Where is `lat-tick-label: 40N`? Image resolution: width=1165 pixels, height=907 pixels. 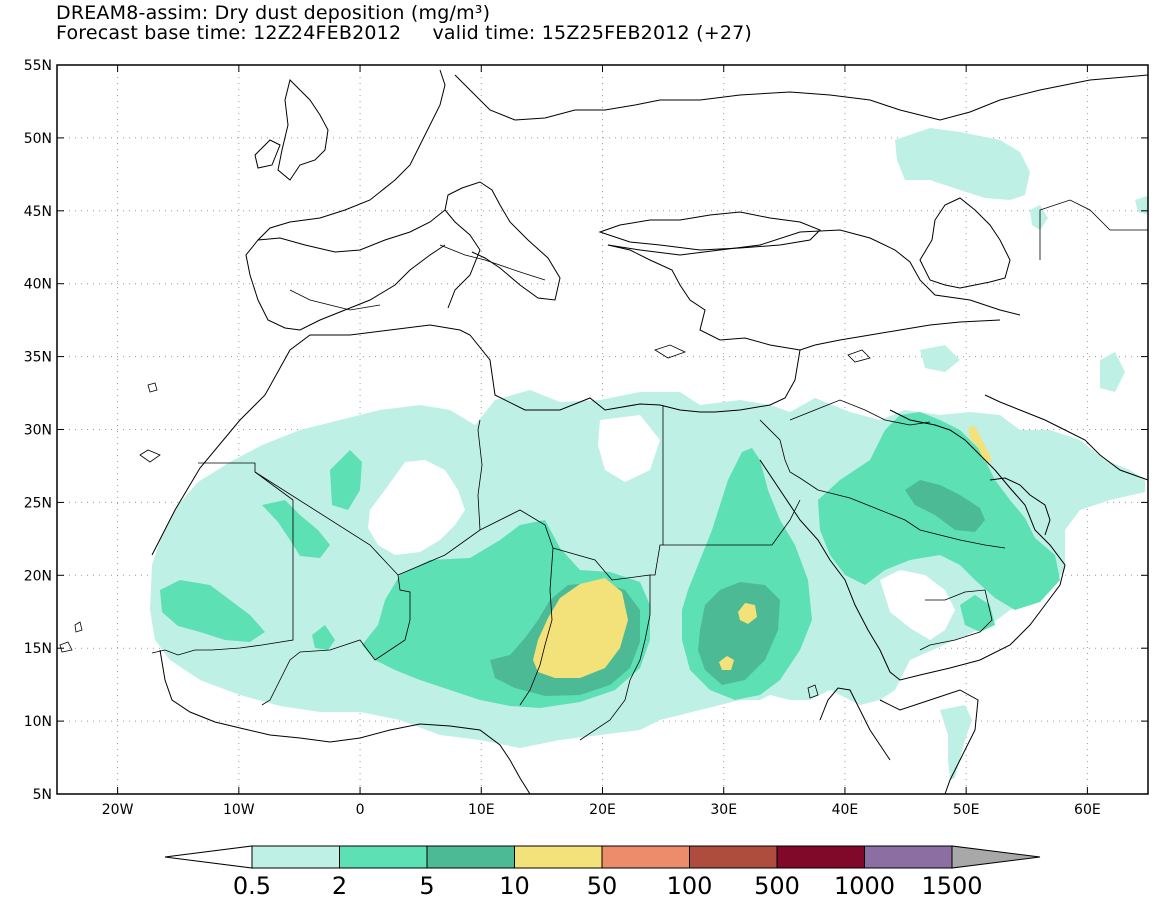
lat-tick-label: 40N is located at coordinates (38, 285).